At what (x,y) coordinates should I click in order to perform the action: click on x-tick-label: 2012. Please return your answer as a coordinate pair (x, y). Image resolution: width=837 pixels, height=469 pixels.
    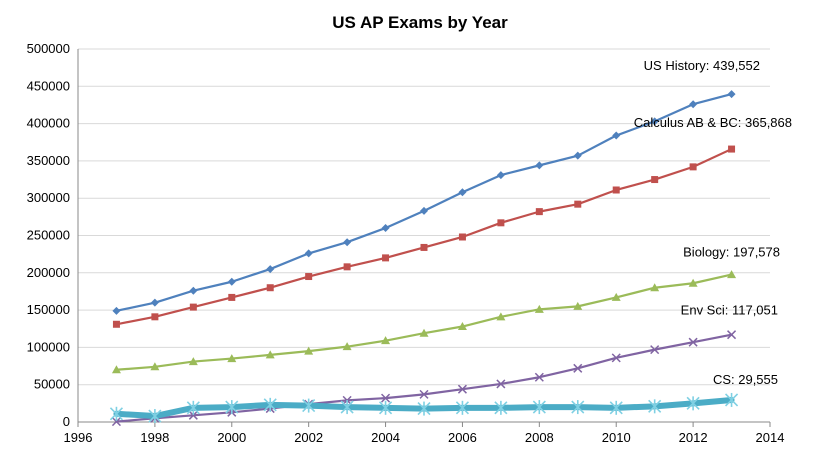
    Looking at the image, I should click on (693, 437).